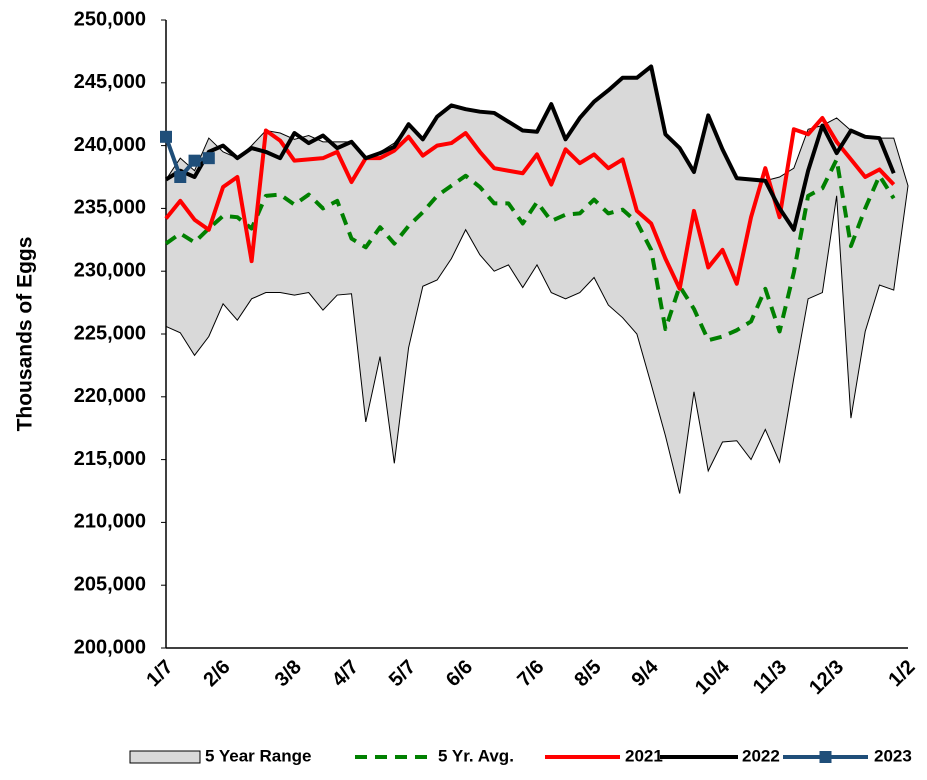  Describe the element at coordinates (825, 757) in the screenshot. I see `legend-marker` at that location.